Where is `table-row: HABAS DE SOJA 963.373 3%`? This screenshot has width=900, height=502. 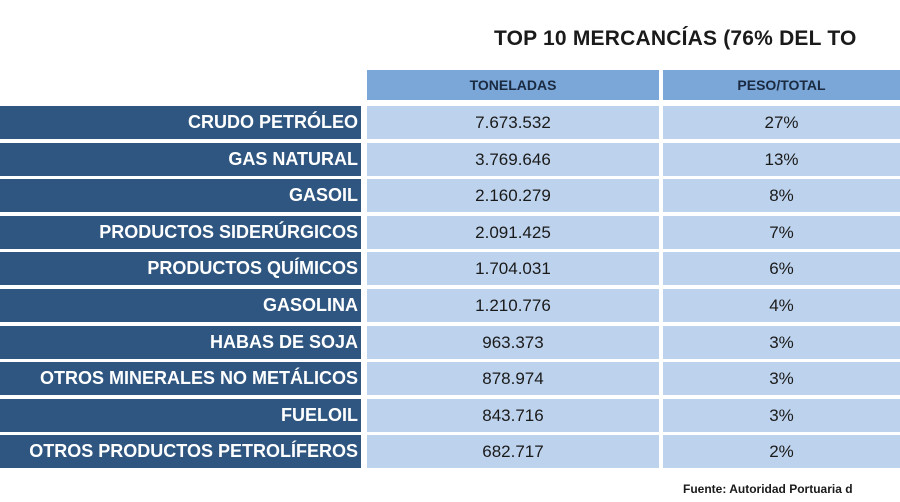 table-row: HABAS DE SOJA 963.373 3% is located at coordinates (450, 342).